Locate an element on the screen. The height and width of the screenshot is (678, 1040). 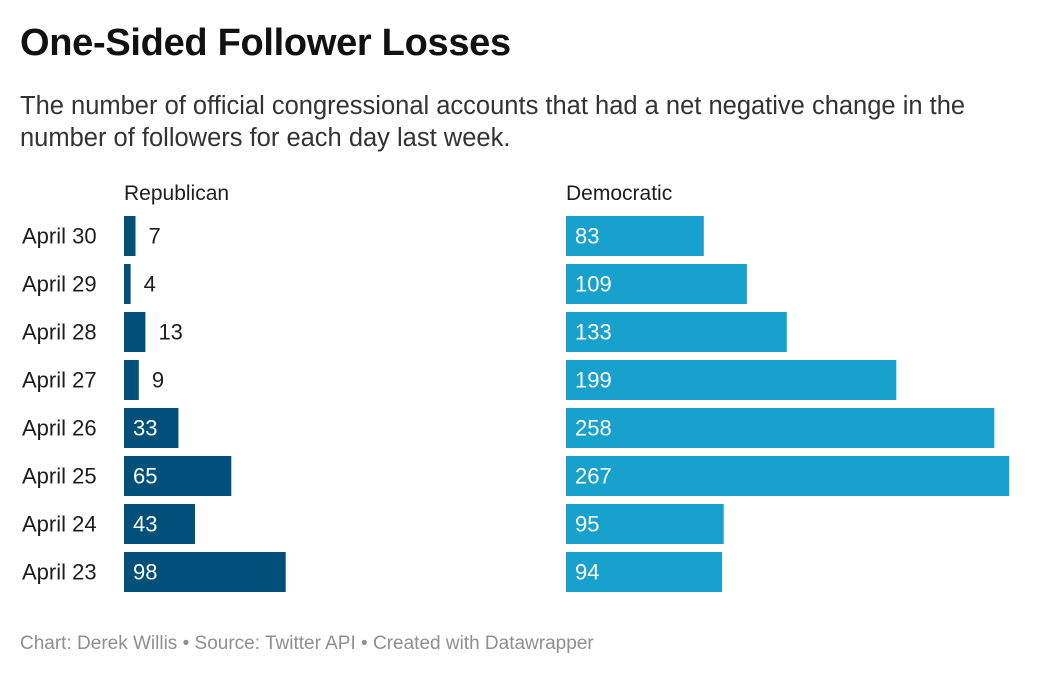
source-label: Source: is located at coordinates (227, 643).